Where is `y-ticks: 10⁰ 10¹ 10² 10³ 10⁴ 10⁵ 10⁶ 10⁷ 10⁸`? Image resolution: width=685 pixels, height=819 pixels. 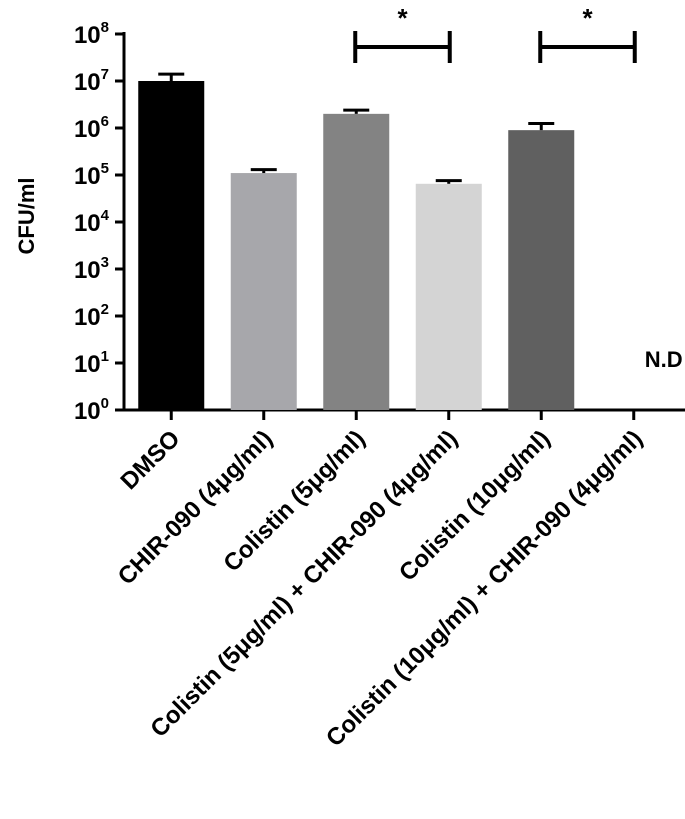
y-ticks: 10⁰ 10¹ 10² 10³ 10⁴ 10⁵ 10⁶ 10⁷ 10⁸ is located at coordinates (99, 222).